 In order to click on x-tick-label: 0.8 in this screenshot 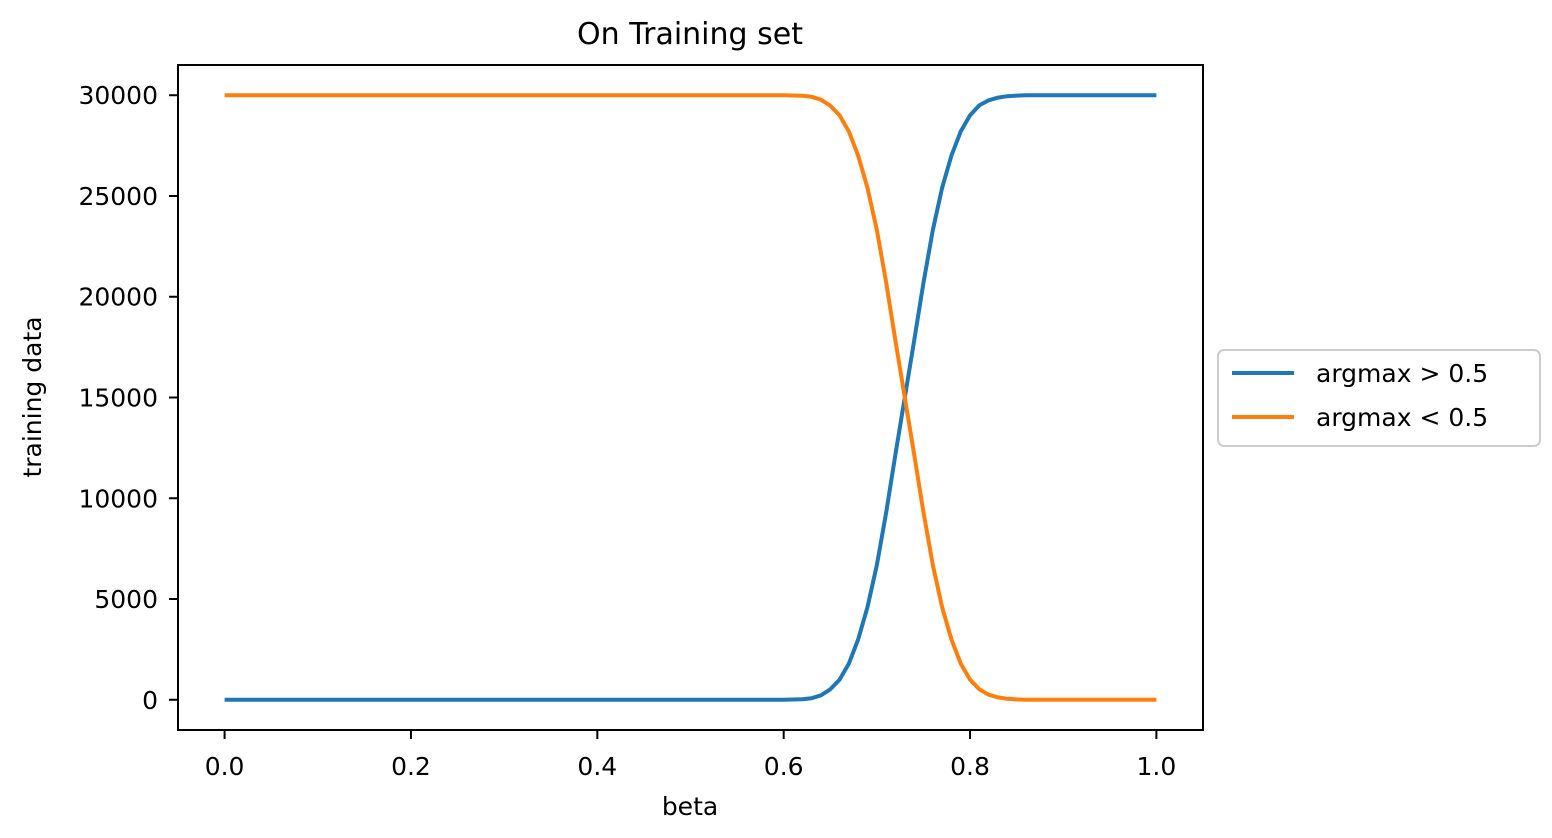, I will do `click(970, 766)`.